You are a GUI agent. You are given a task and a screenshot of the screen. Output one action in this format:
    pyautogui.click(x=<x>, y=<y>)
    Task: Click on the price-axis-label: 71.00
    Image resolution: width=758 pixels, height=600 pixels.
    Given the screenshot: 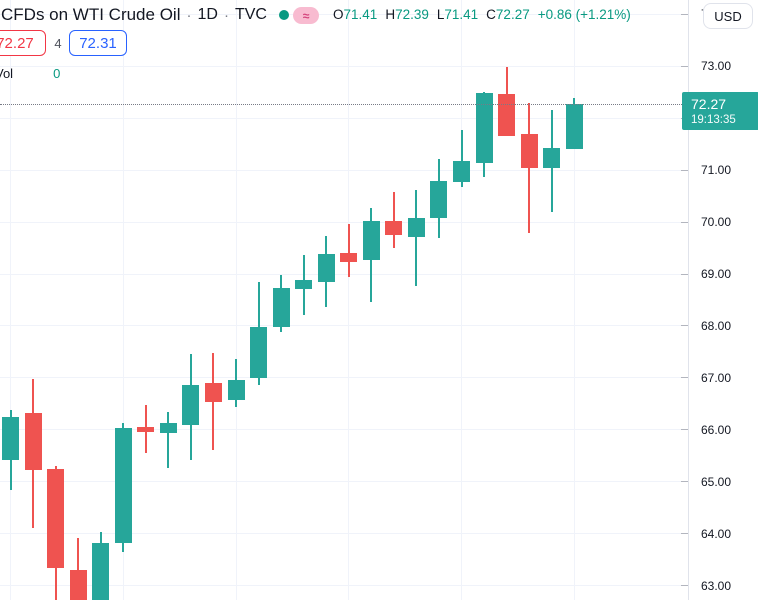 What is the action you would take?
    pyautogui.click(x=716, y=170)
    